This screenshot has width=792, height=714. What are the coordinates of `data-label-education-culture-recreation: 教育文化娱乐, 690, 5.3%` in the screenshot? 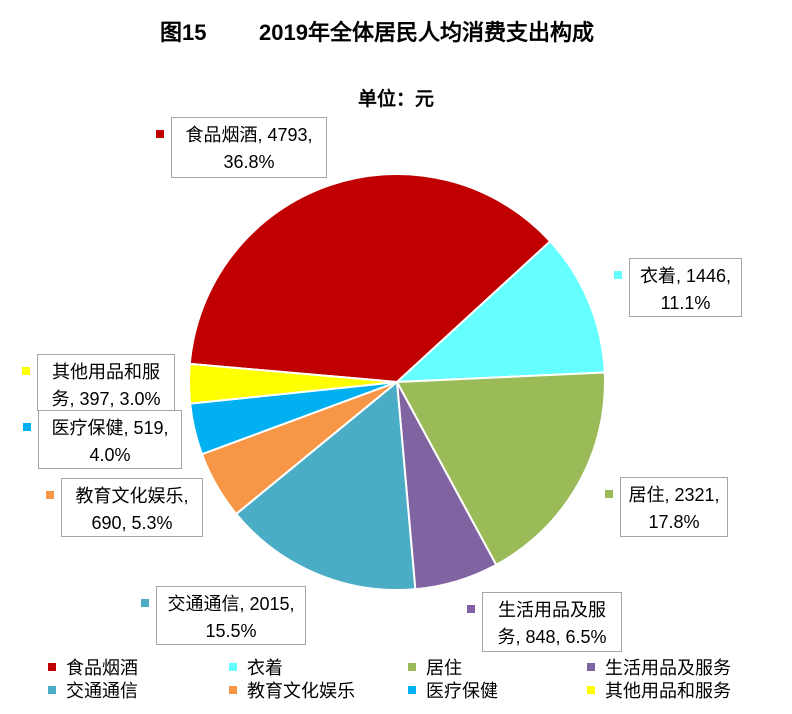 It's located at (124, 507).